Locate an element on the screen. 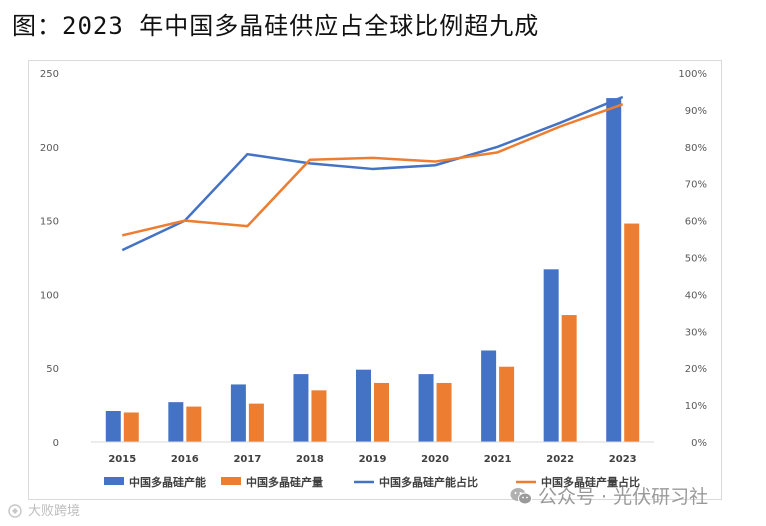 Image resolution: width=766 pixels, height=526 pixels. legend-label: 中国多晶硅产能 is located at coordinates (167, 482).